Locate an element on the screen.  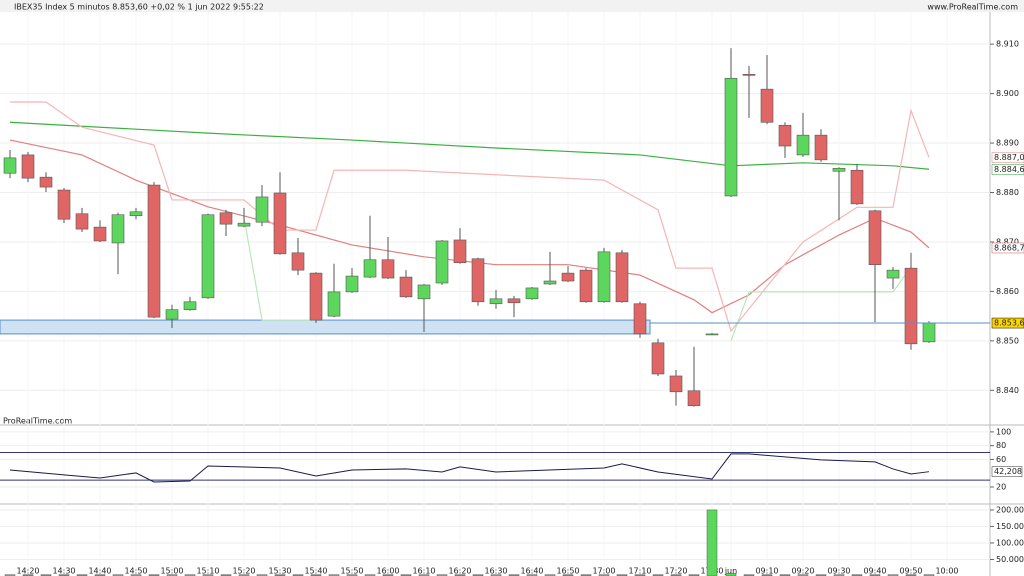
x-tick-label: 09:10 is located at coordinates (766, 571).